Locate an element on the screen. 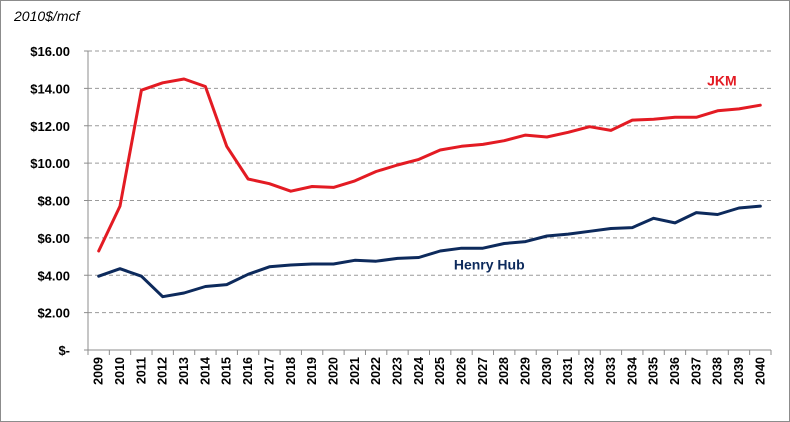 This screenshot has width=790, height=422. x-tick-label: 2023 is located at coordinates (397, 371).